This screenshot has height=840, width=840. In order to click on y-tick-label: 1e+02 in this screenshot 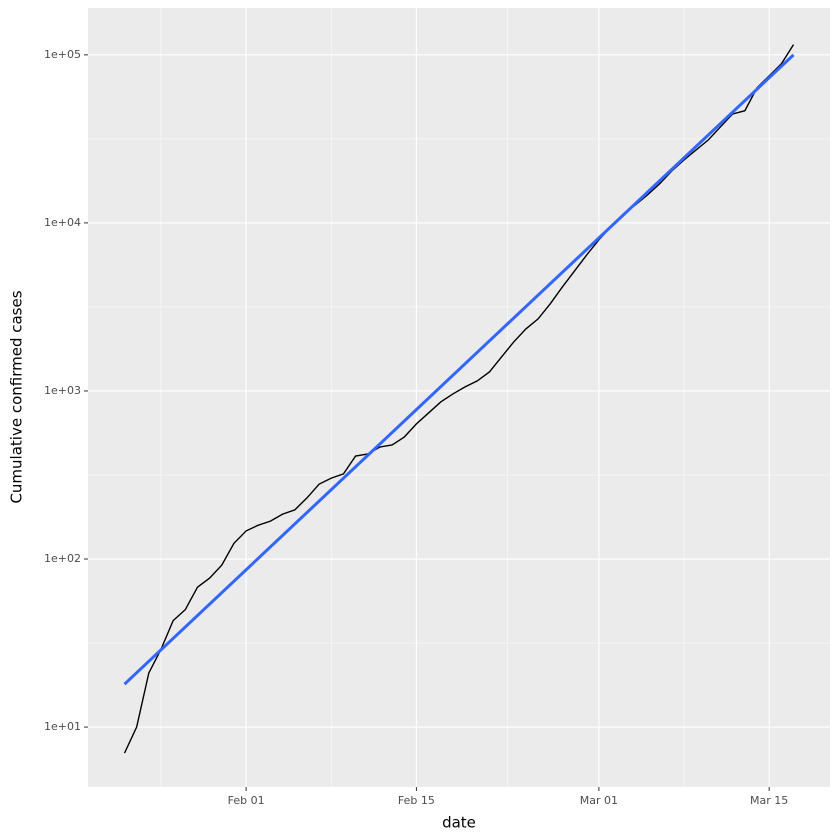, I will do `click(62, 558)`.